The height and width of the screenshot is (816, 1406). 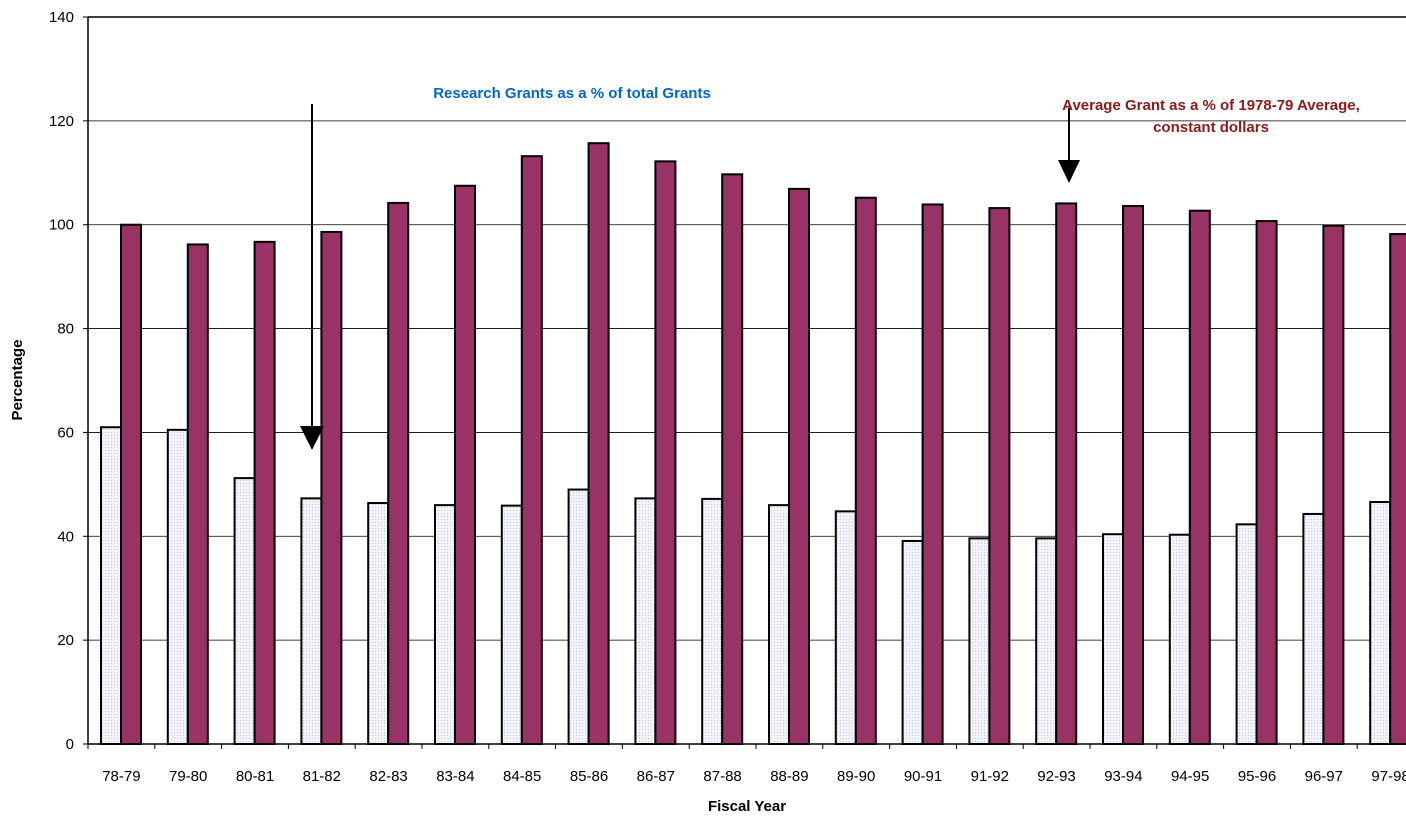 I want to click on x-tick-label: 88-89, so click(x=789, y=776).